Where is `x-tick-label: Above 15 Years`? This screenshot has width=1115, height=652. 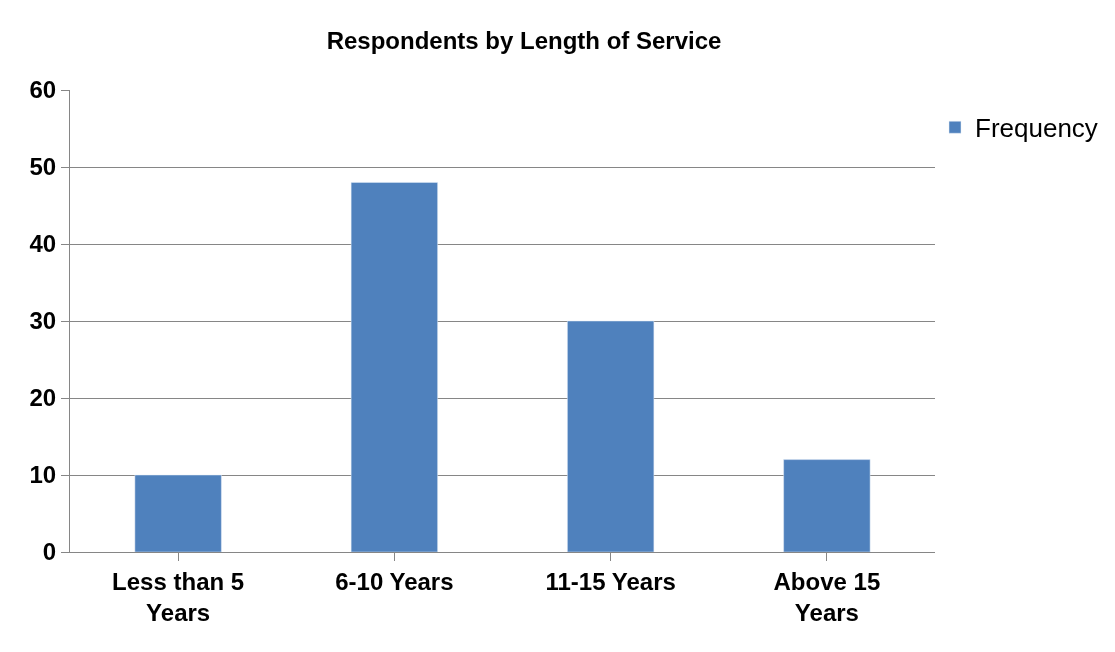
x-tick-label: Above 15 Years is located at coordinates (827, 596).